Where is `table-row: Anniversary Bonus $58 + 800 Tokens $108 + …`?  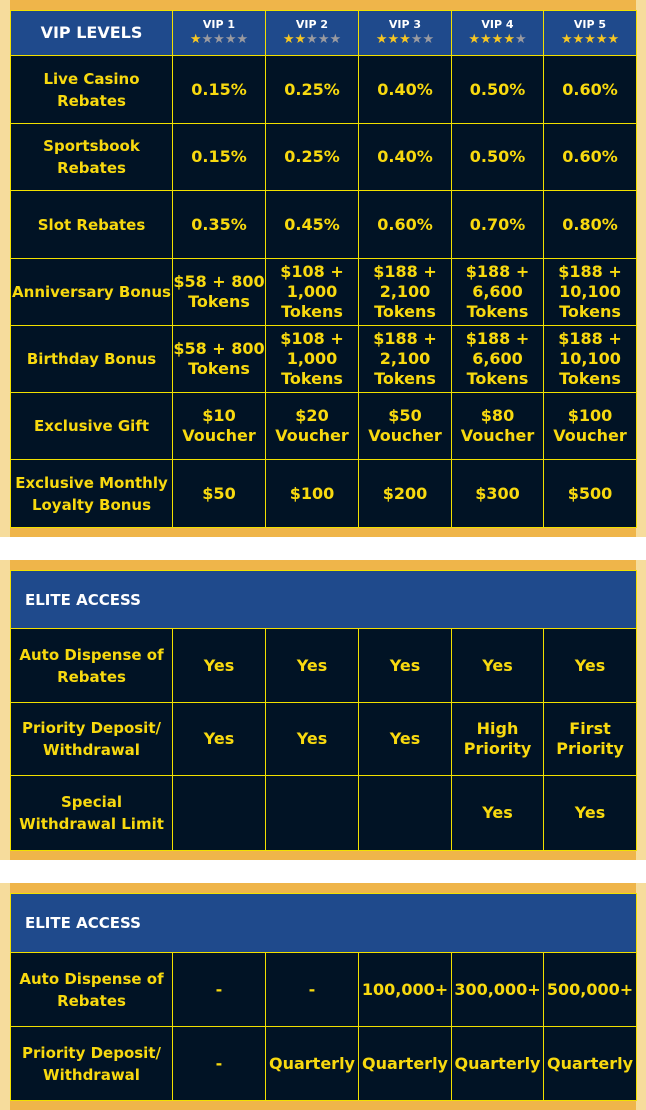
table-row: Anniversary Bonus $58 + 800 Tokens $108 + … is located at coordinates (323, 292).